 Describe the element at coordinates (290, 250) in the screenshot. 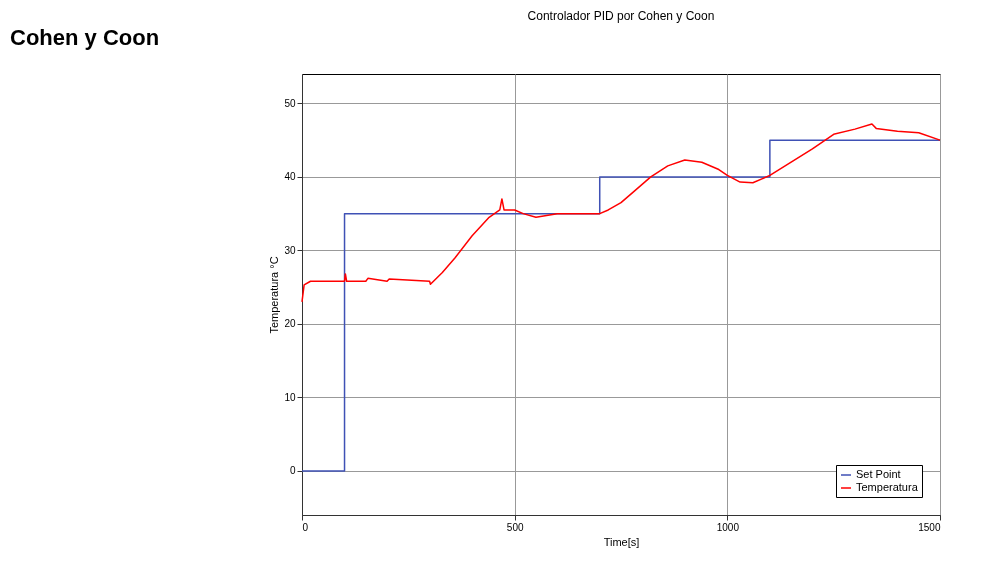

I see `y-tick-label: 30` at that location.